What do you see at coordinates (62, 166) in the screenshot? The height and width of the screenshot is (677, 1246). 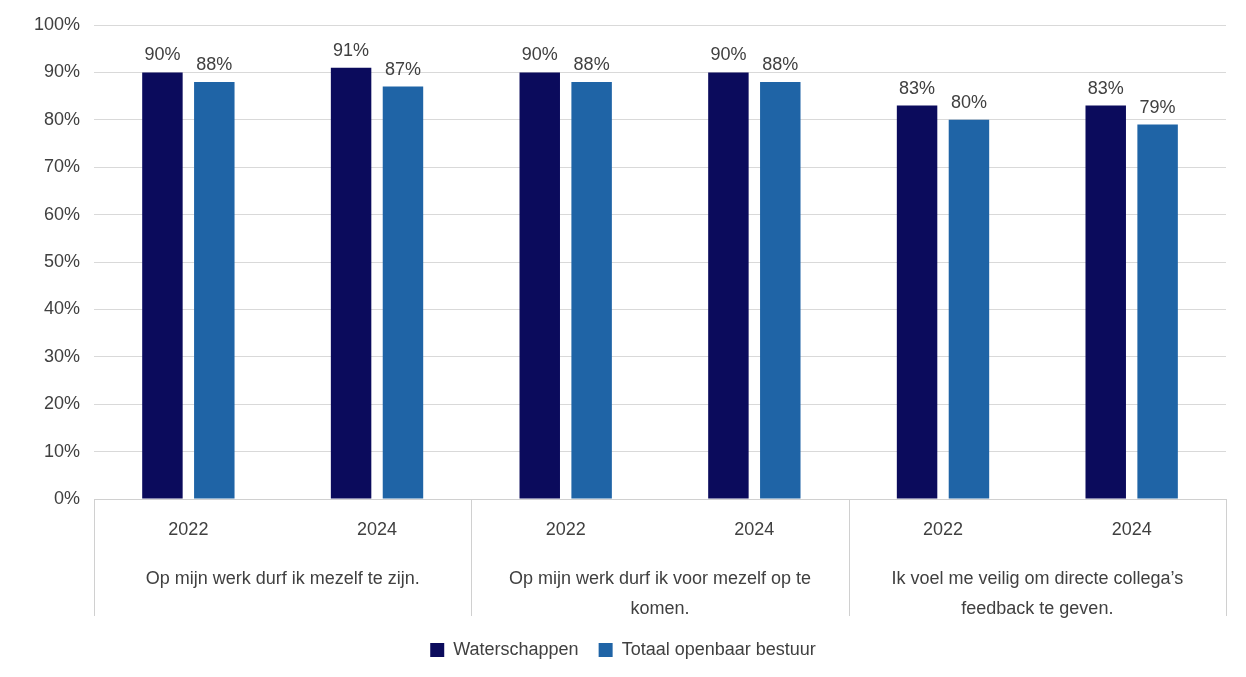 I see `y-tick-label: 70%` at bounding box center [62, 166].